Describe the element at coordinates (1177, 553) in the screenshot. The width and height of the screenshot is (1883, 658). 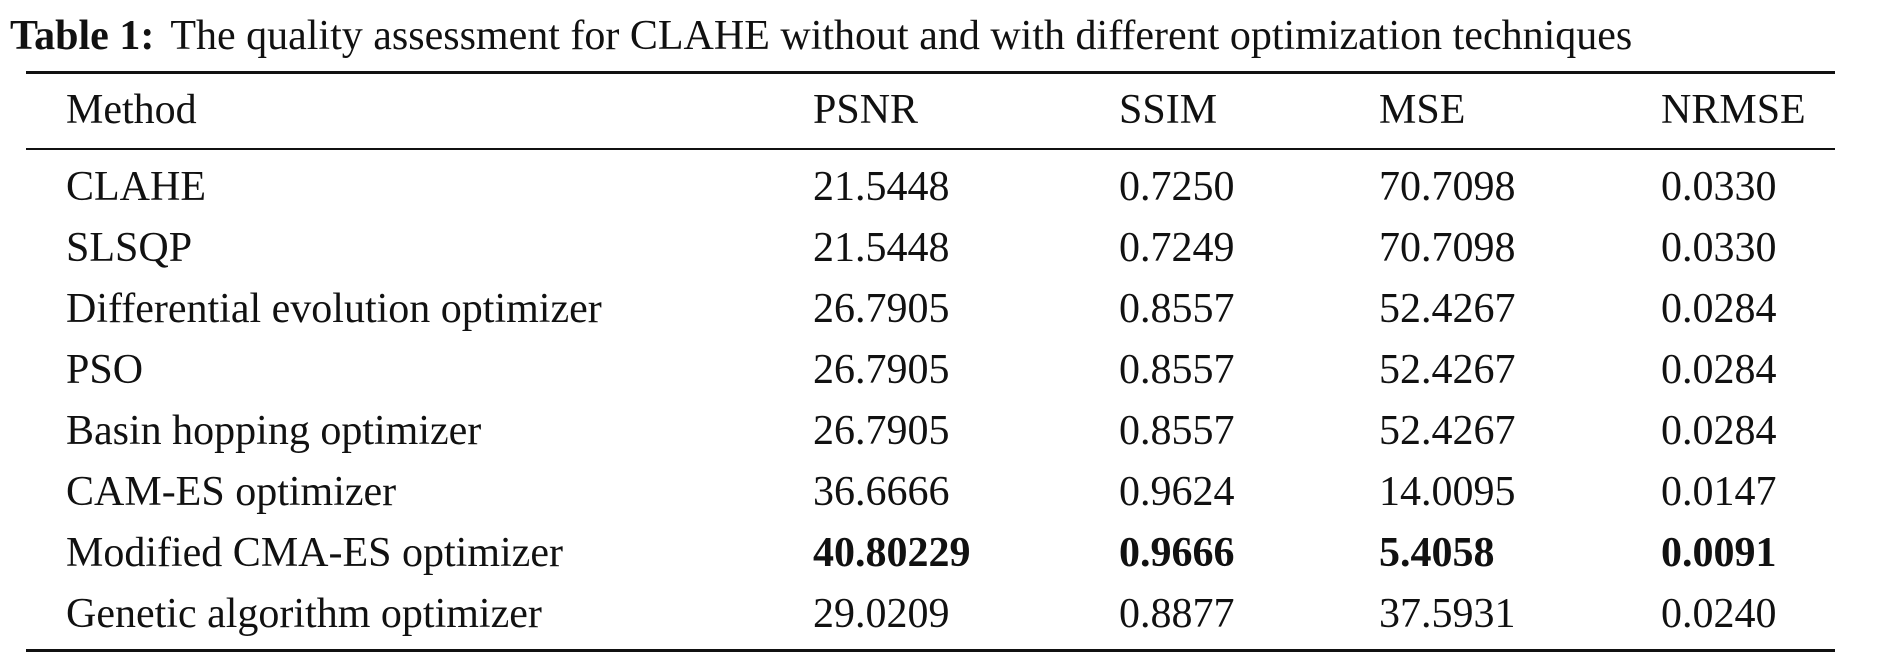
I see `value-cell: 0.9666` at that location.